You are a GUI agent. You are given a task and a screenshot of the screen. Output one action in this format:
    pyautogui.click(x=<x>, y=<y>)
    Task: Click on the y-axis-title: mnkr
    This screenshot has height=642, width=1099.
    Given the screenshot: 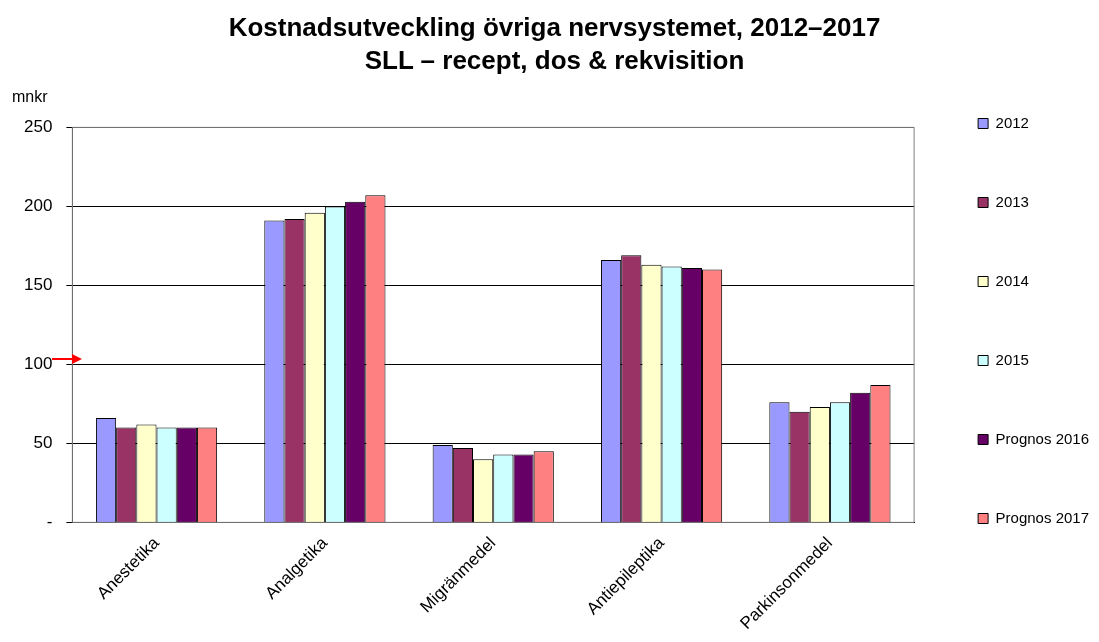 What is the action you would take?
    pyautogui.click(x=30, y=96)
    